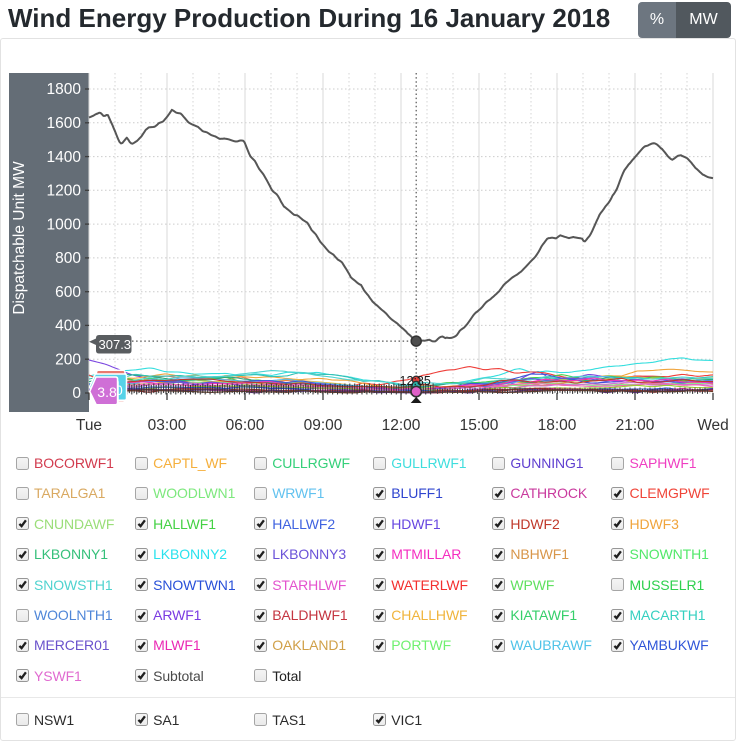 Image resolution: width=736 pixels, height=747 pixels. I want to click on svg-text: 21:00, so click(635, 425).